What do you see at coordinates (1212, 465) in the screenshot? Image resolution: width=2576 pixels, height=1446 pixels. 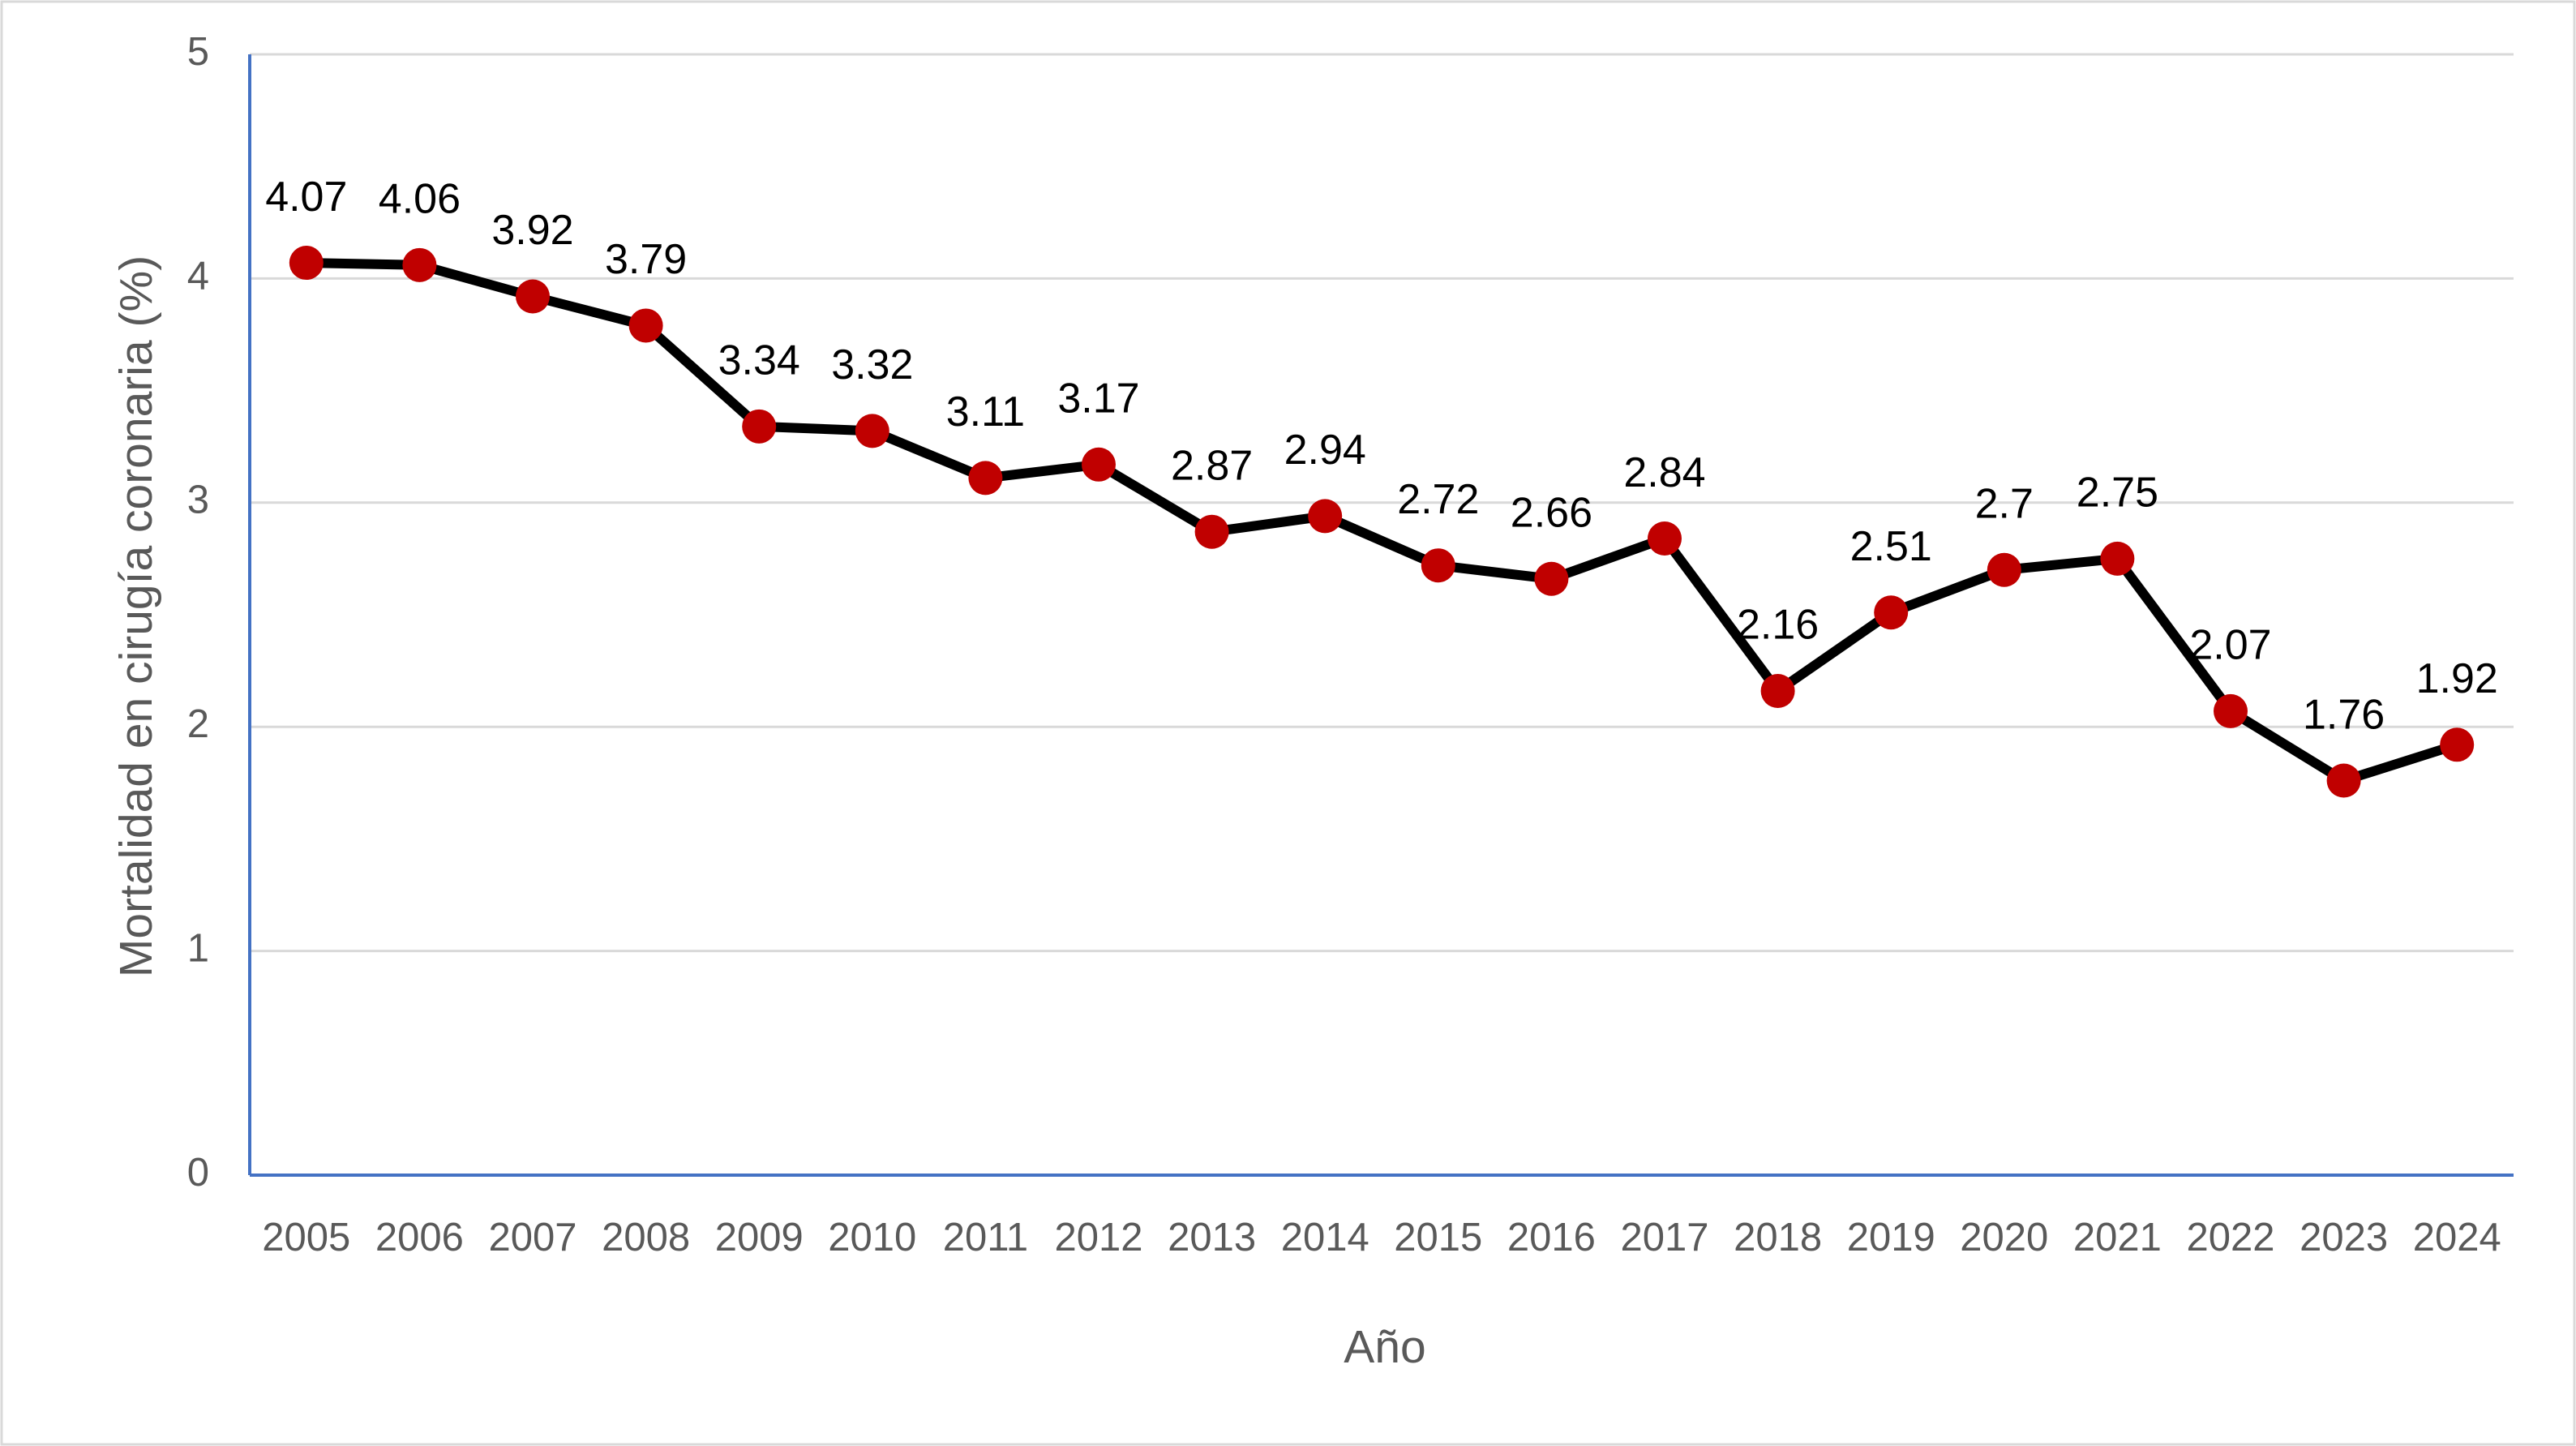 I see `data-label: 2.87` at bounding box center [1212, 465].